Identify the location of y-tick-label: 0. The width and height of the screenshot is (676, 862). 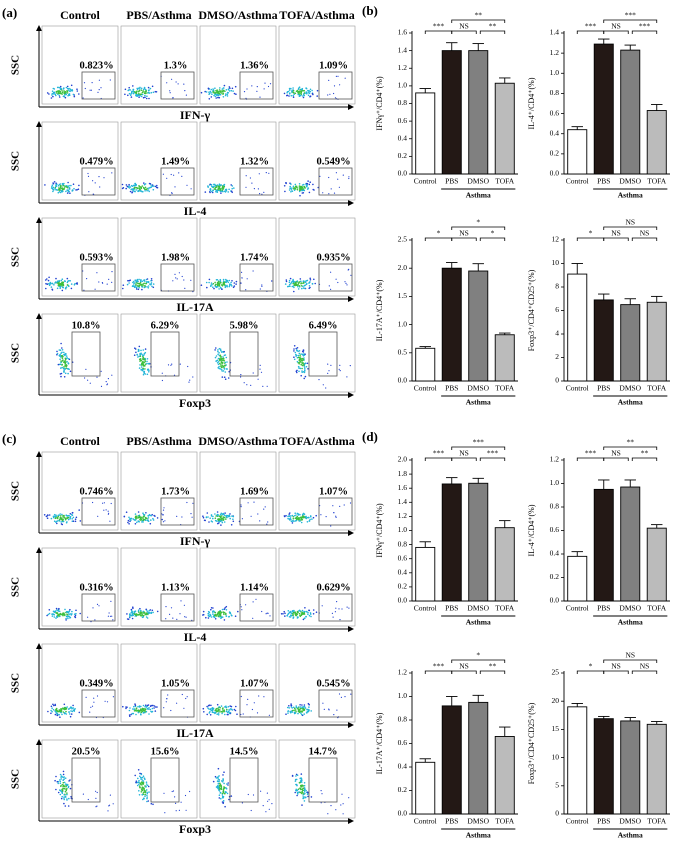
(557, 380).